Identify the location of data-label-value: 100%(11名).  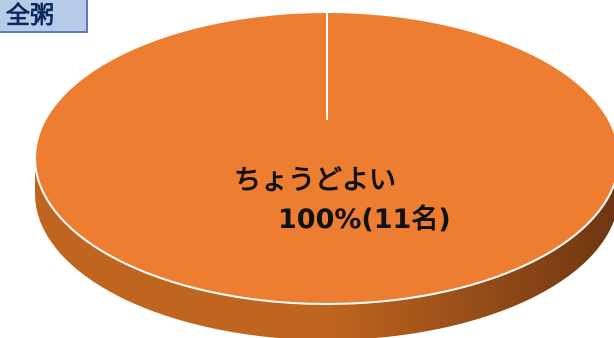
(364, 219).